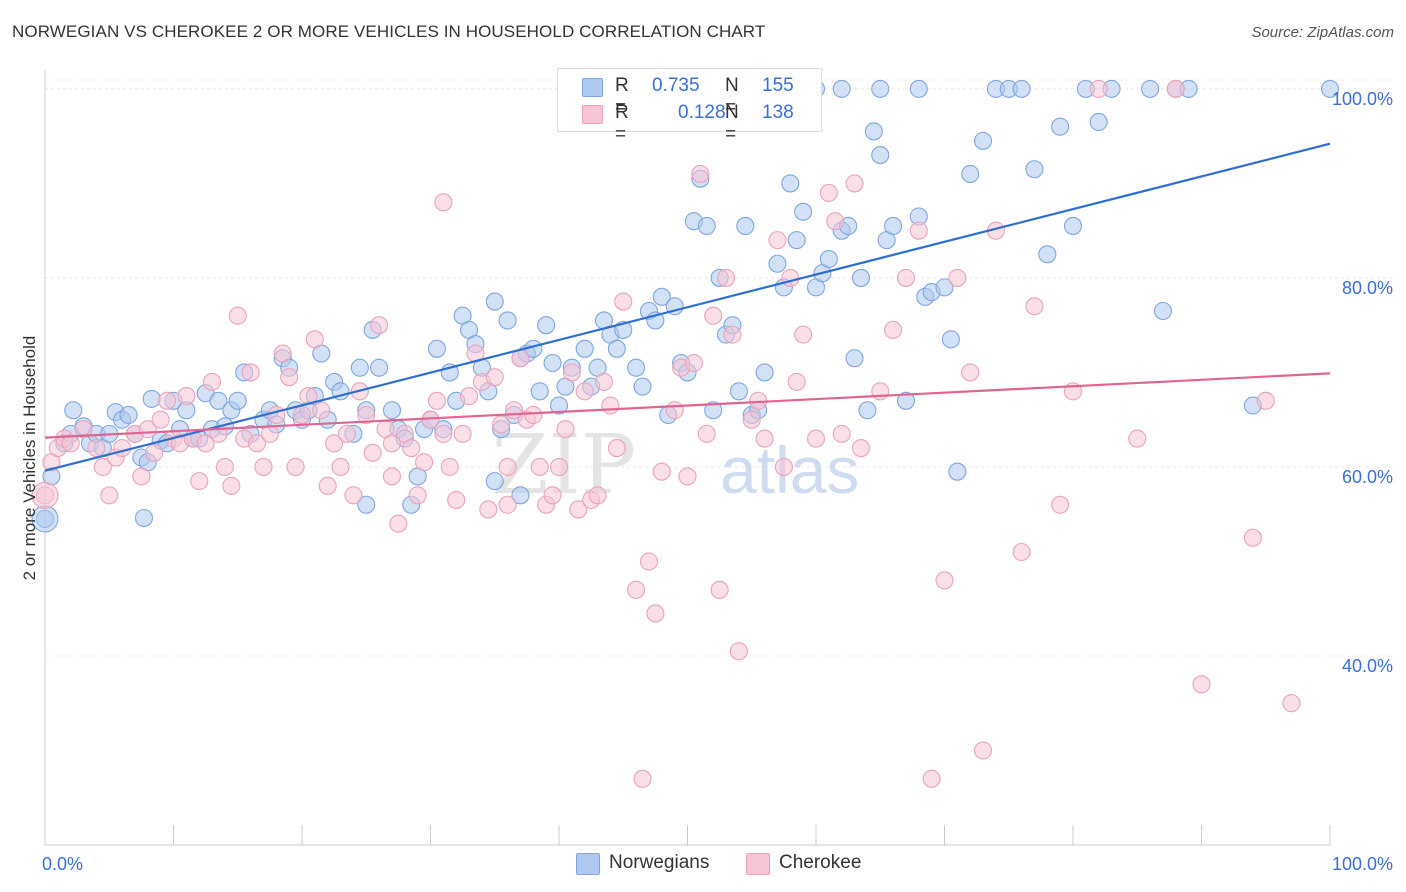 The image size is (1406, 892). I want to click on y-tick-labels: 40.0% 60.0% 80.0% 100.0%, so click(1362, 382).